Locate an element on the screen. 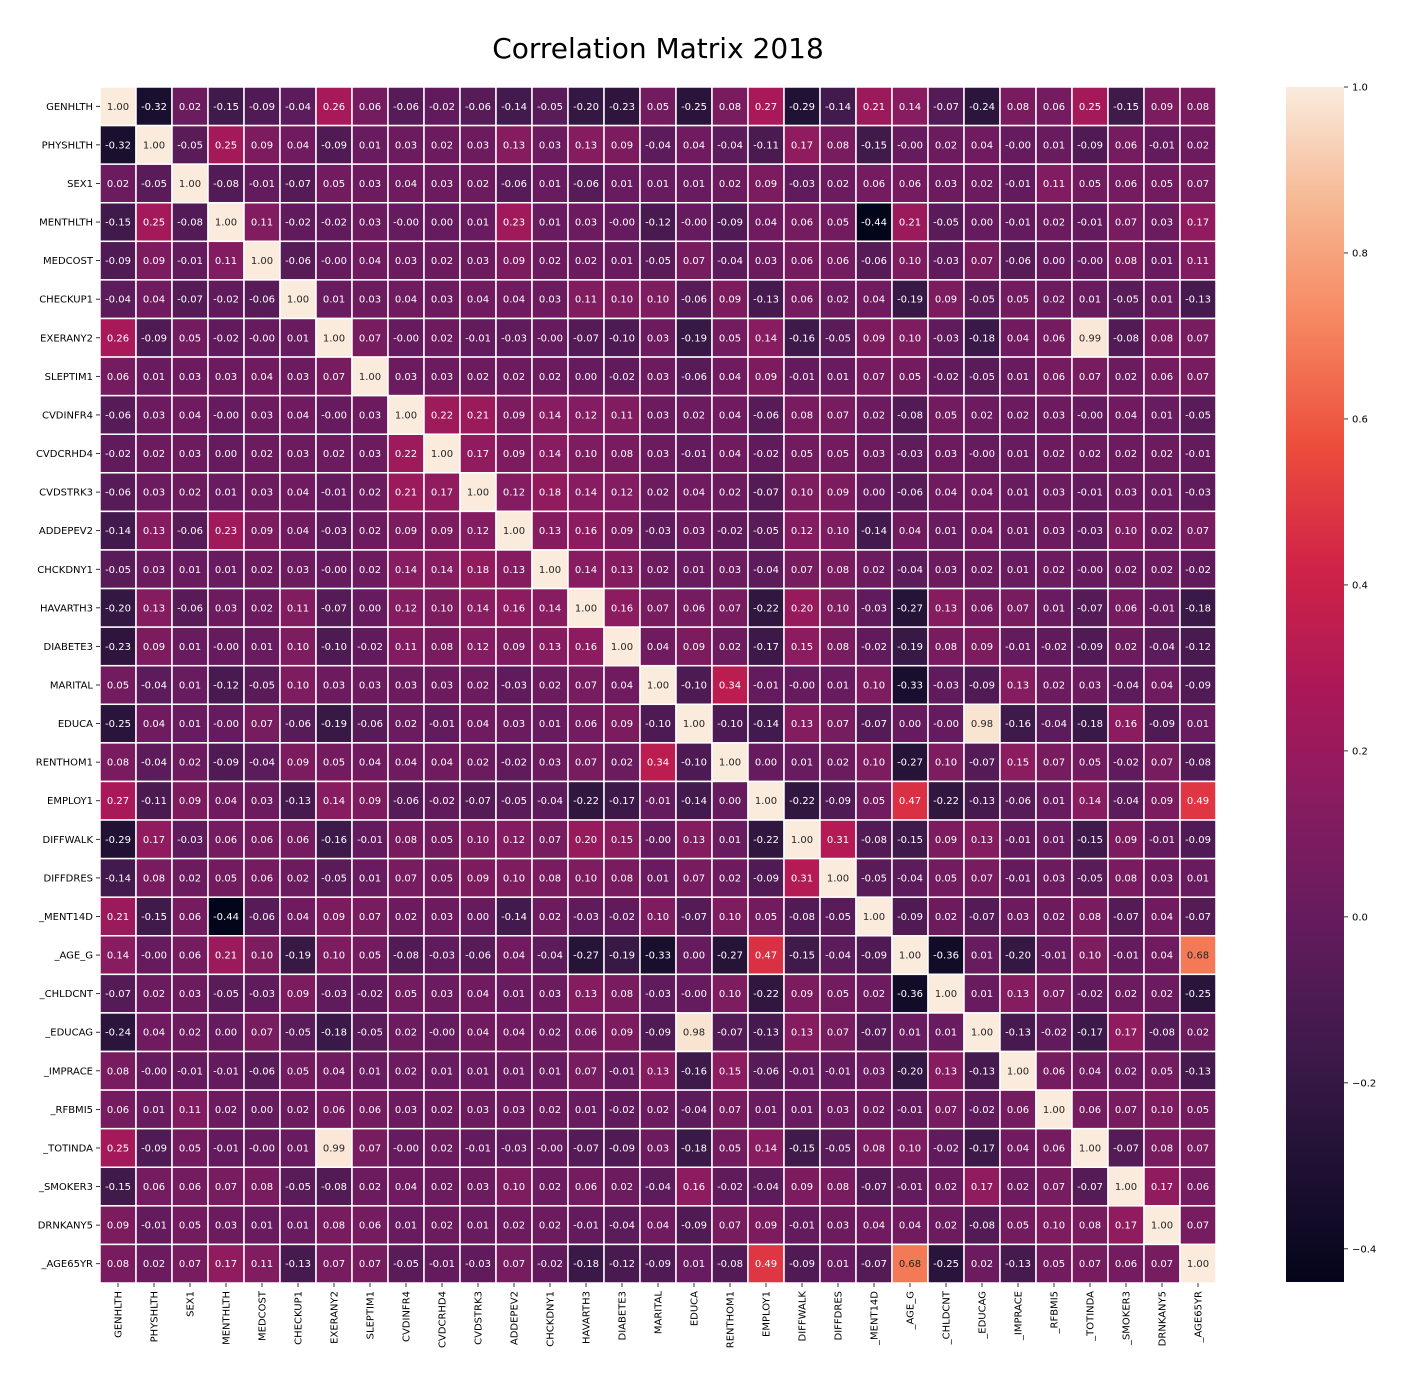 Image resolution: width=1412 pixels, height=1383 pixels. x-tick-label: GENHLTH is located at coordinates (119, 1314).